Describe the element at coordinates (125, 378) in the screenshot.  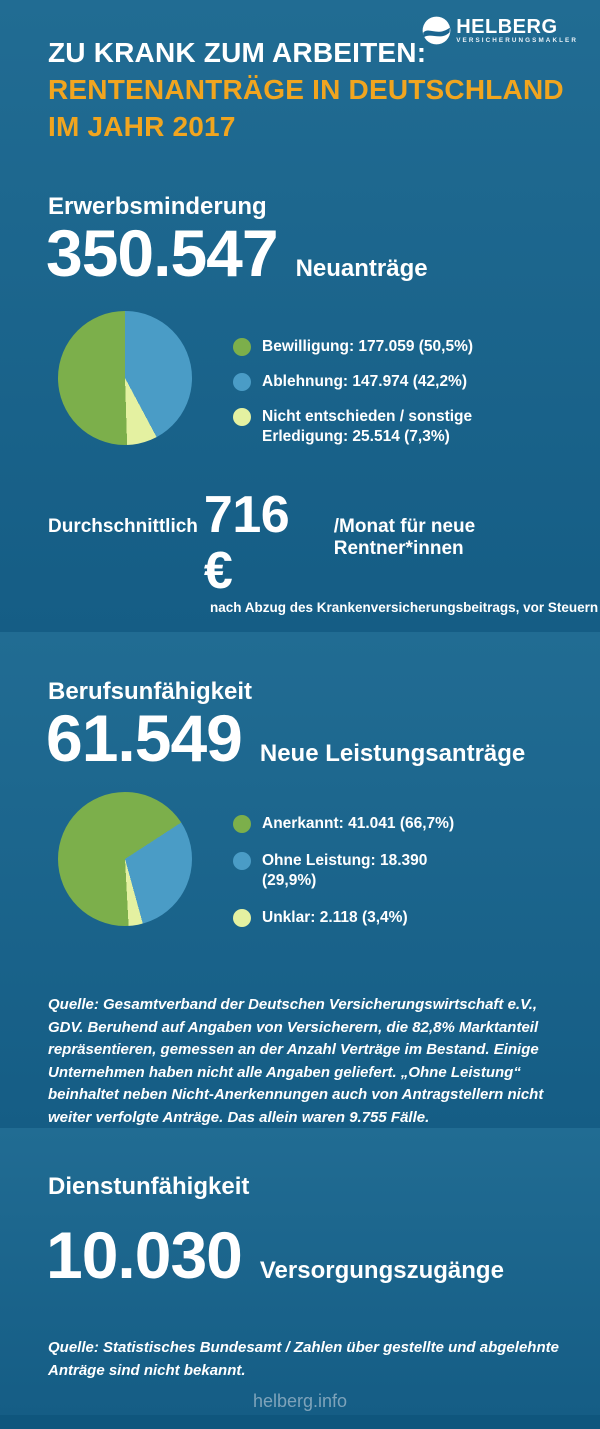
I see `pie-chart-erwerbsminderung` at that location.